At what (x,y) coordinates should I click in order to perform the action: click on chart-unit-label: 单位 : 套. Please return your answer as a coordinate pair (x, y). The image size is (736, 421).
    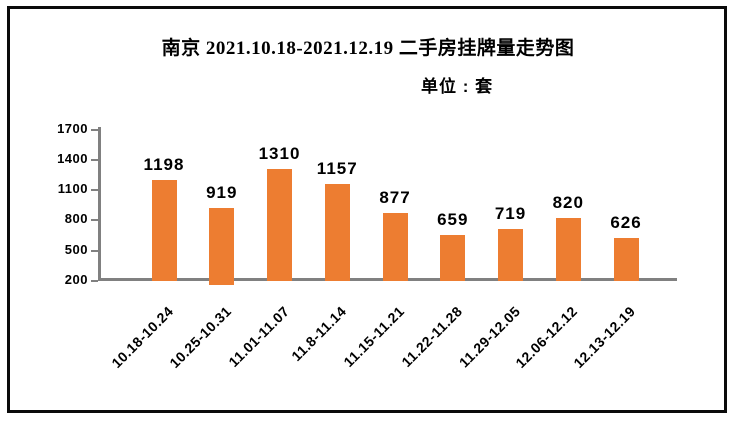
    Looking at the image, I should click on (457, 86).